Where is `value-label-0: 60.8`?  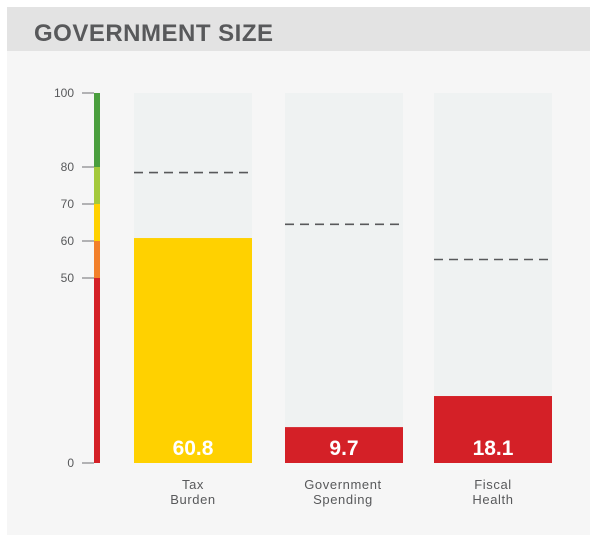 value-label-0: 60.8 is located at coordinates (193, 448).